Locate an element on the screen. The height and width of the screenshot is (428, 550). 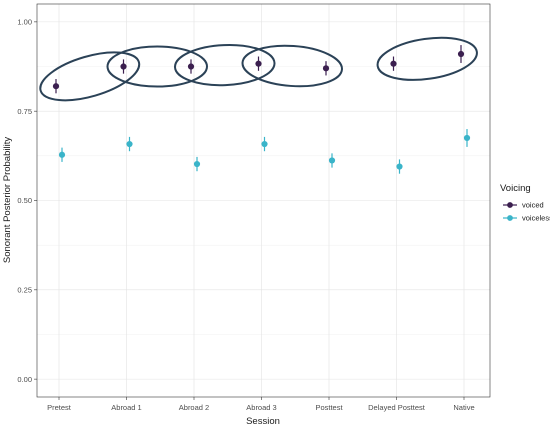
y-tick-label: 0.00 is located at coordinates (24, 379).